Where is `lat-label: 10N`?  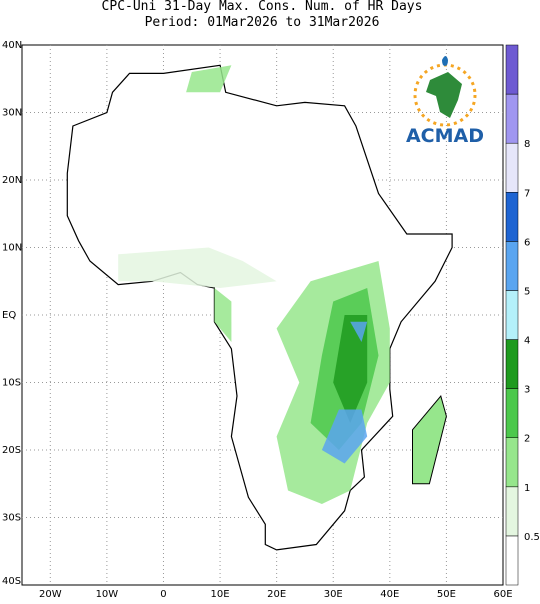 lat-label: 10N is located at coordinates (12, 248).